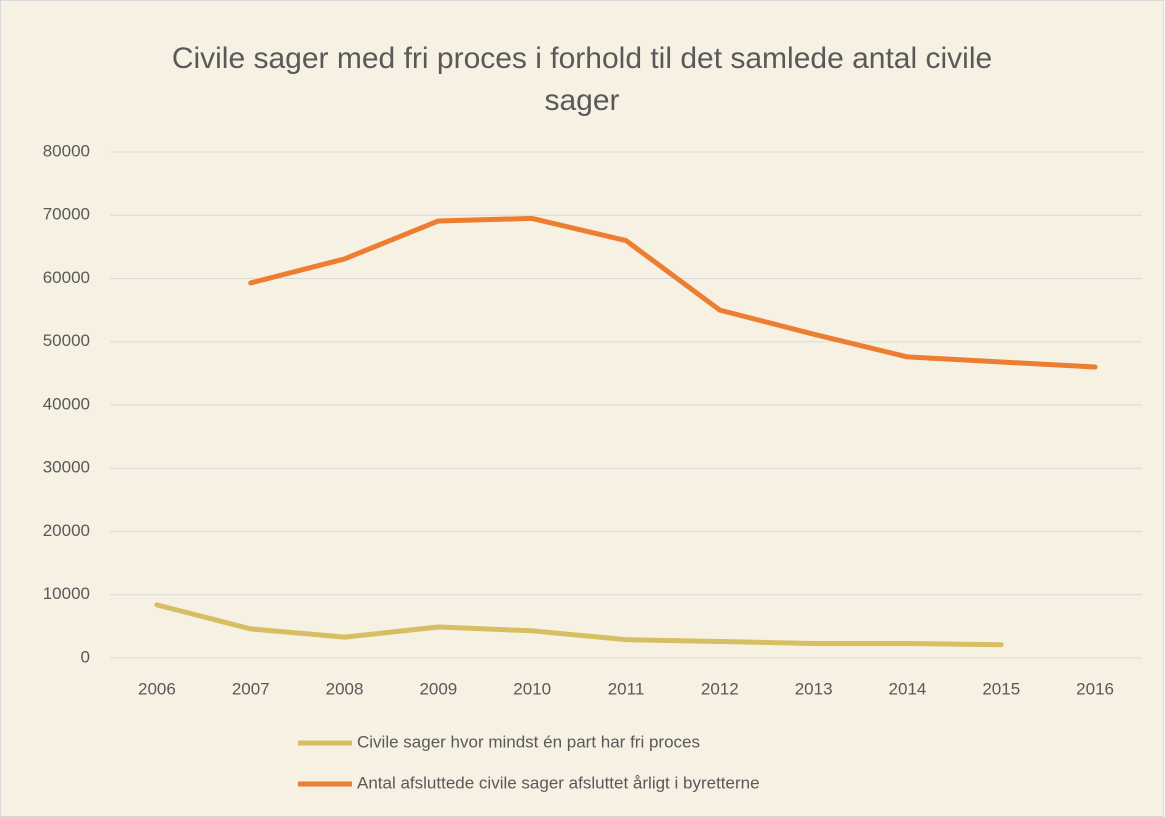 The image size is (1165, 817). Describe the element at coordinates (85, 656) in the screenshot. I see `y-tick-label: 0` at that location.